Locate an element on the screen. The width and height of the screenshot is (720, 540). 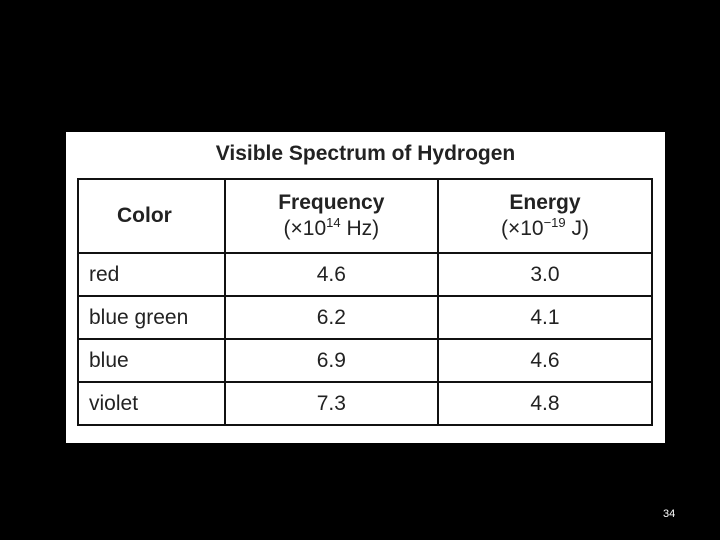
unit-close: Hz) is located at coordinates (360, 228).